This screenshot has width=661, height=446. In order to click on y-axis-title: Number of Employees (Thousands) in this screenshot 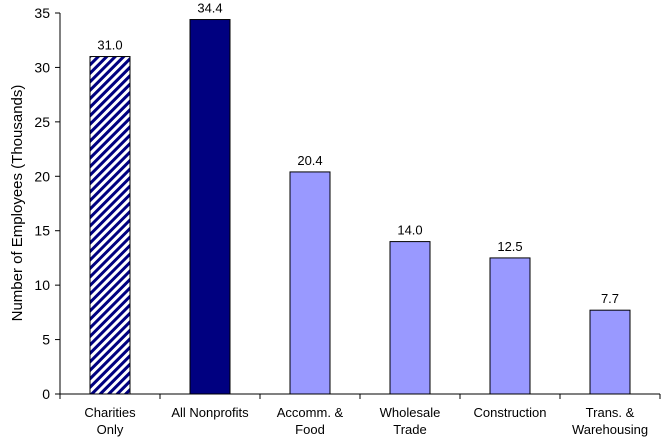, I will do `click(17, 203)`.